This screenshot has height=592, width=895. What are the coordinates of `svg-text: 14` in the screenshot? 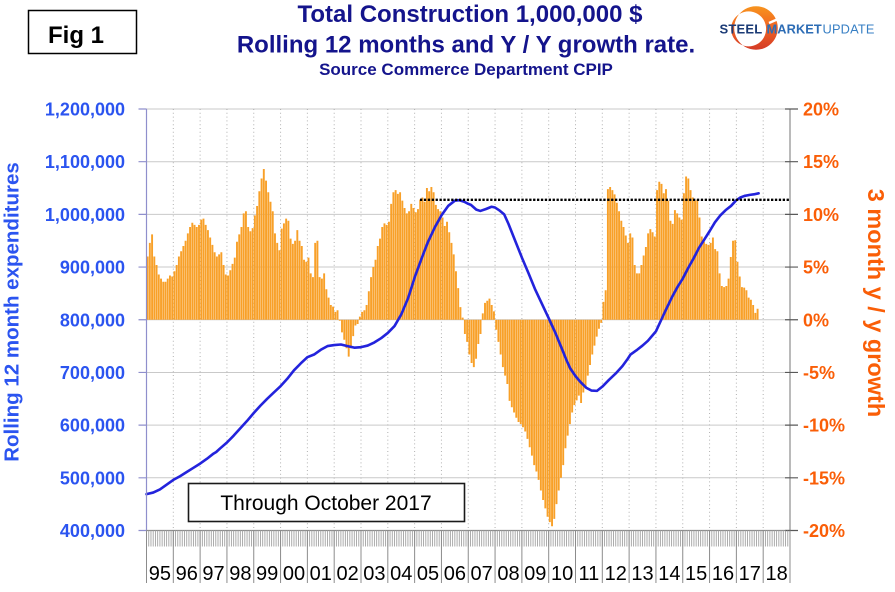 It's located at (669, 574).